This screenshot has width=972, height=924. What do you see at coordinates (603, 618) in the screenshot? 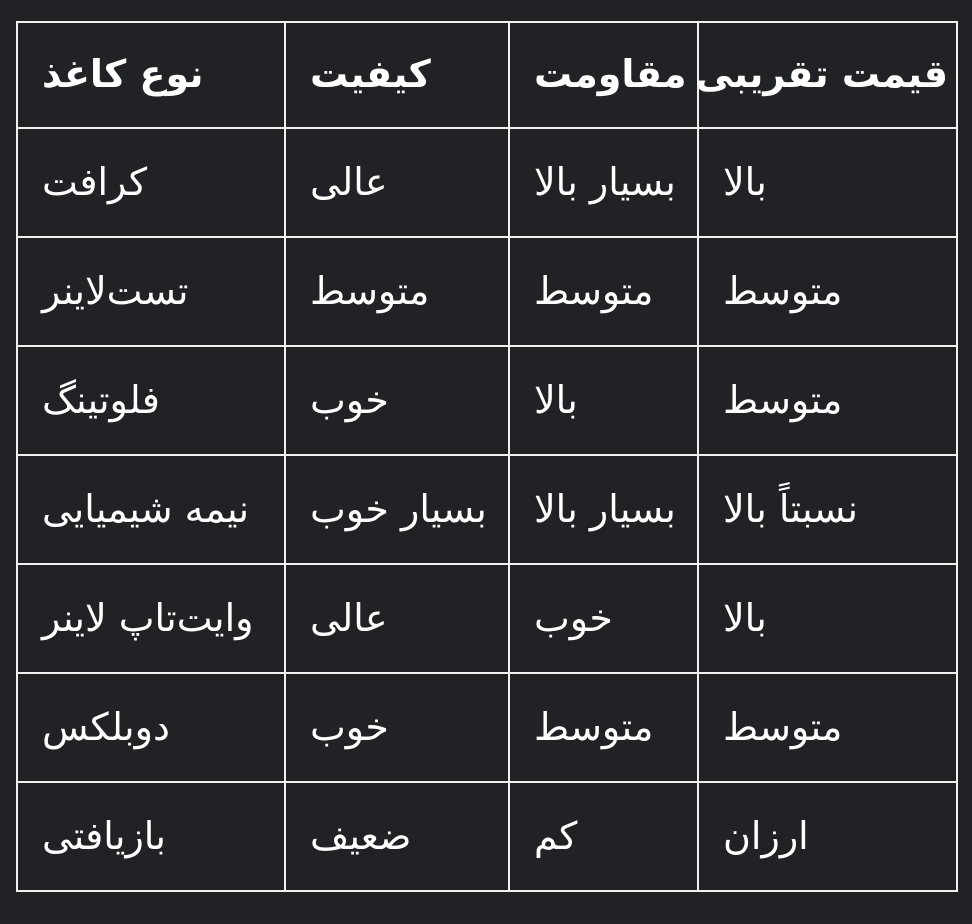
I see `cell-resistance: خوب` at bounding box center [603, 618].